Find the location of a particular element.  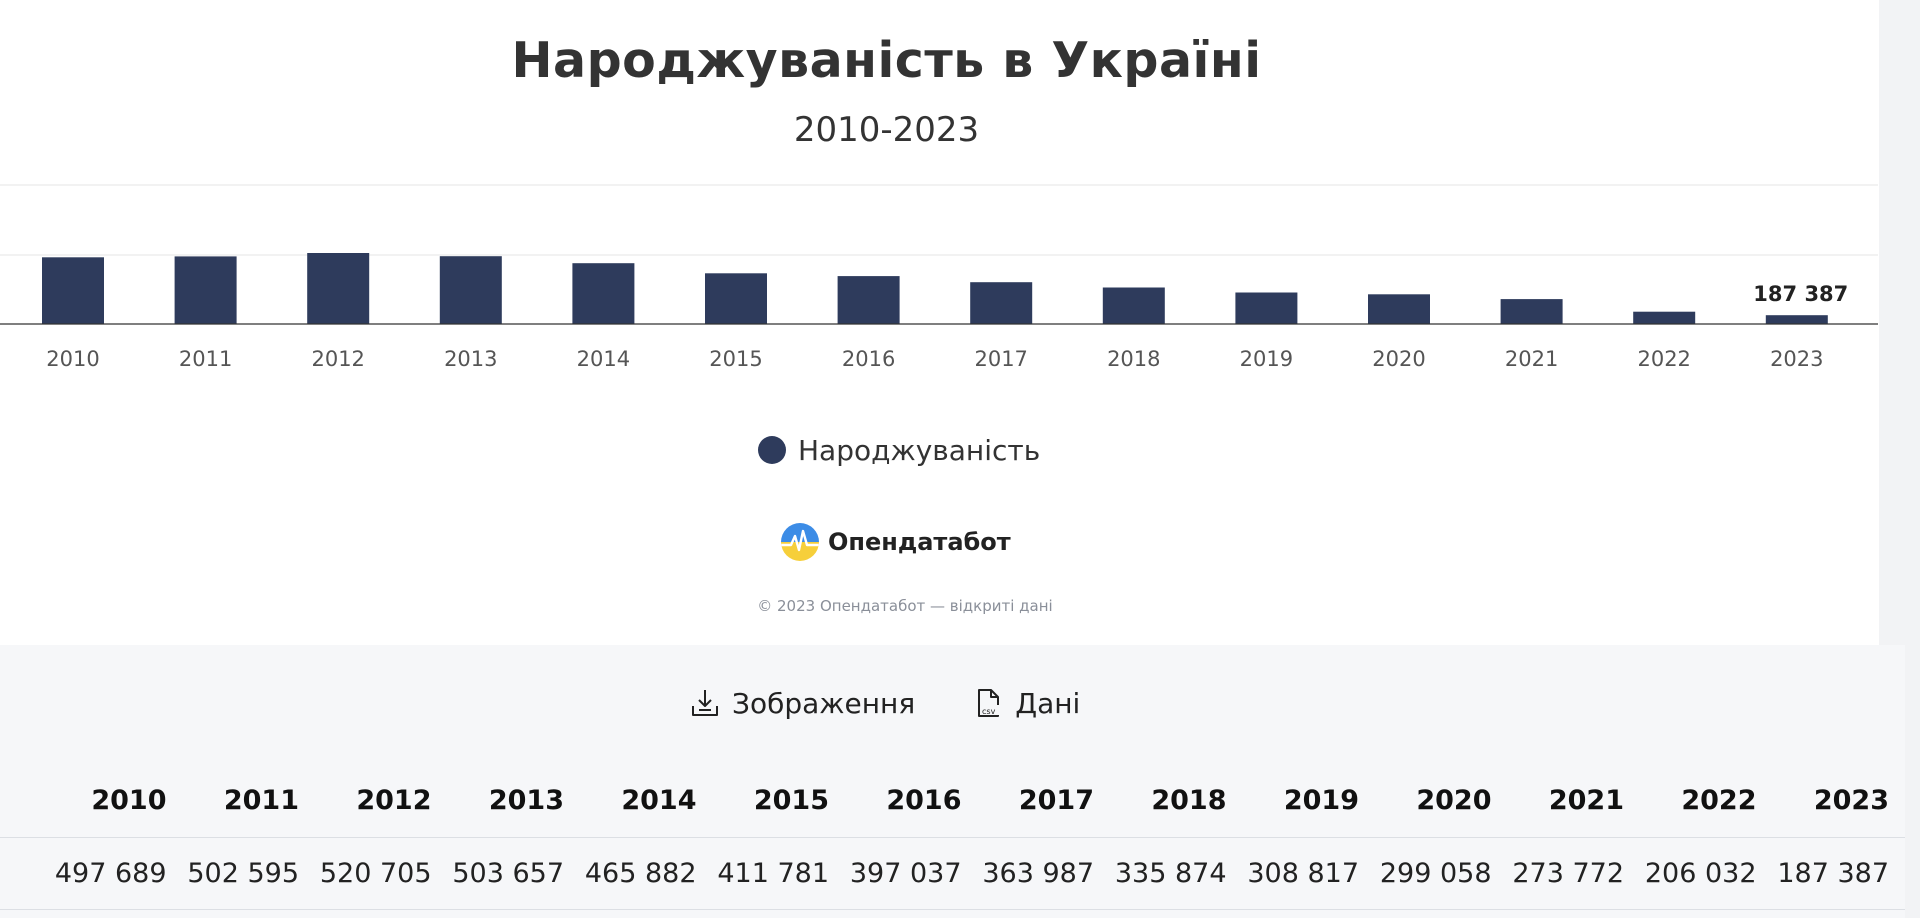

table-cell: 497 689 is located at coordinates (116, 873).